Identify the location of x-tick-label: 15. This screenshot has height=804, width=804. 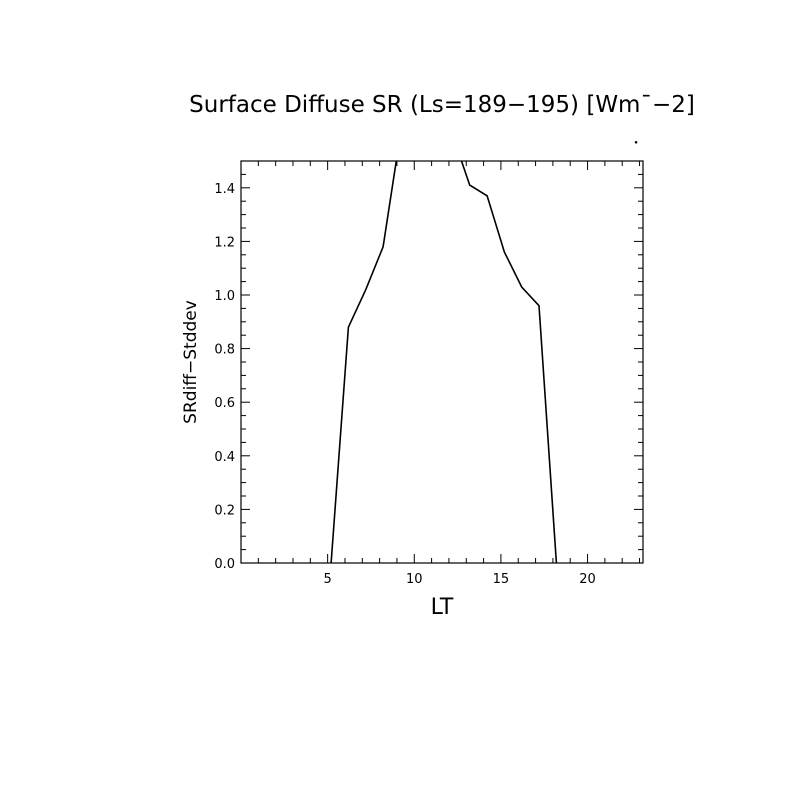
(501, 579).